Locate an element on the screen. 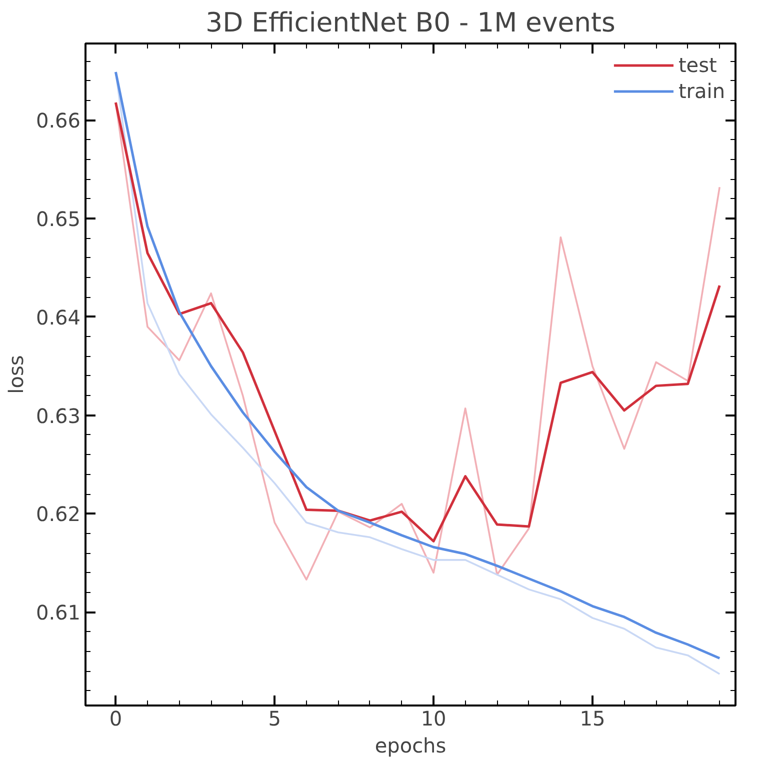 The height and width of the screenshot is (766, 763). y-tick-label: 0.62 is located at coordinates (58, 514).